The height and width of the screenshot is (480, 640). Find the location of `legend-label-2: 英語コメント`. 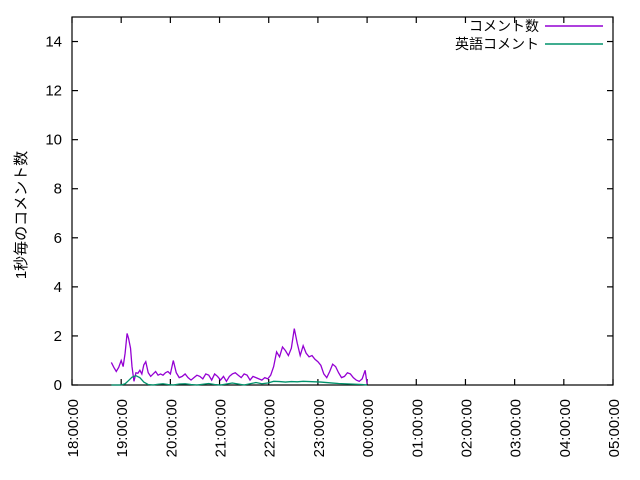

legend-label-2: 英語コメント is located at coordinates (497, 44).